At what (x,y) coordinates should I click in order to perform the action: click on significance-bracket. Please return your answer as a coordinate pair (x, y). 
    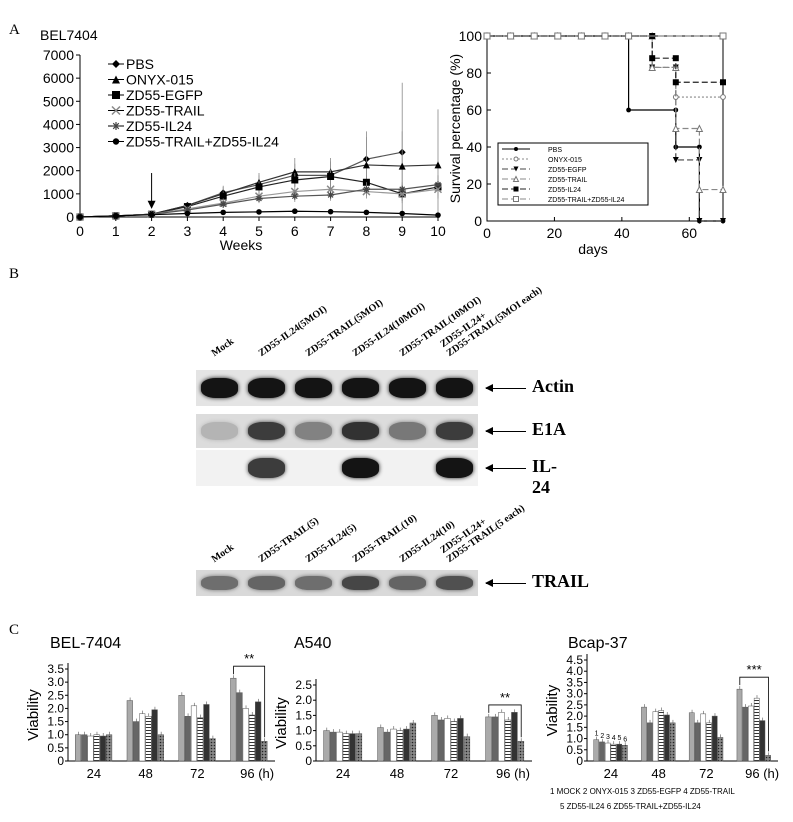
    Looking at the image, I should click on (754, 714).